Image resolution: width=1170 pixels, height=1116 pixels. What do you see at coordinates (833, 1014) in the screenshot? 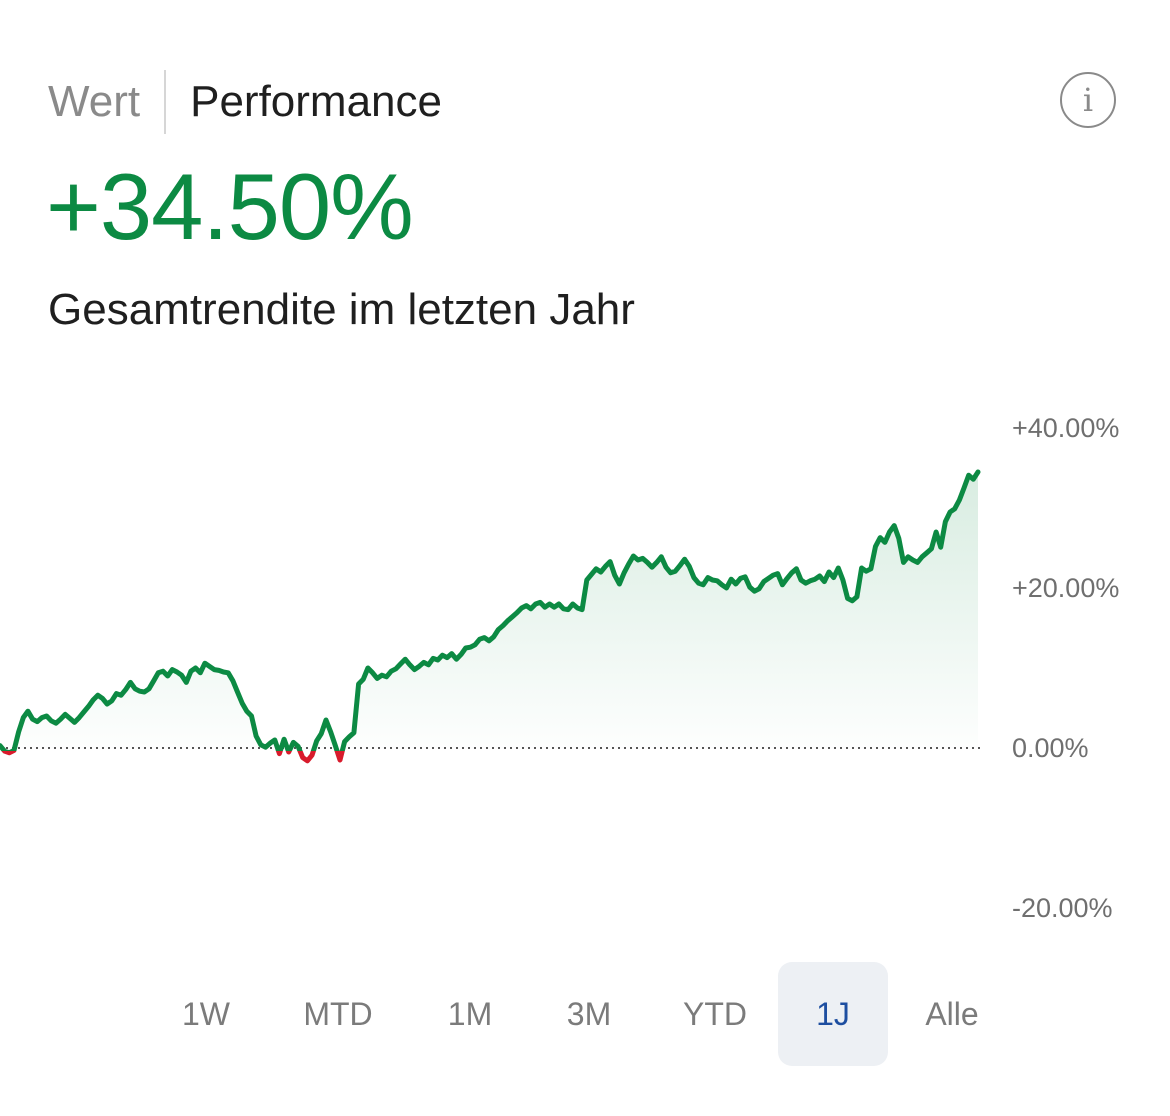
I see `period-1j: 1J` at bounding box center [833, 1014].